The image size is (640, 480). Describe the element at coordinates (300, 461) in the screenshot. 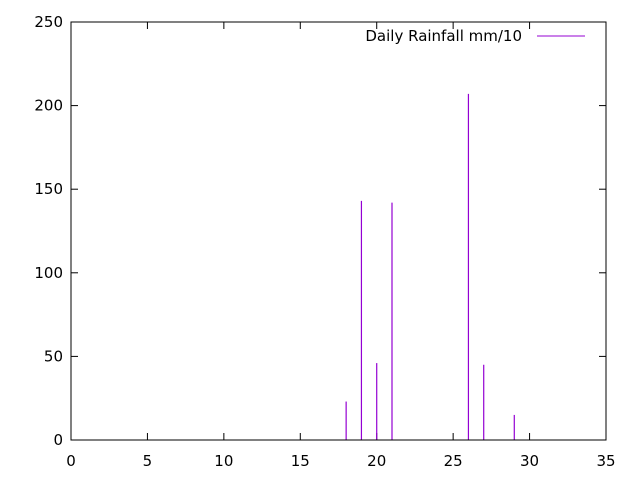

I see `x-tick-label: 15` at that location.